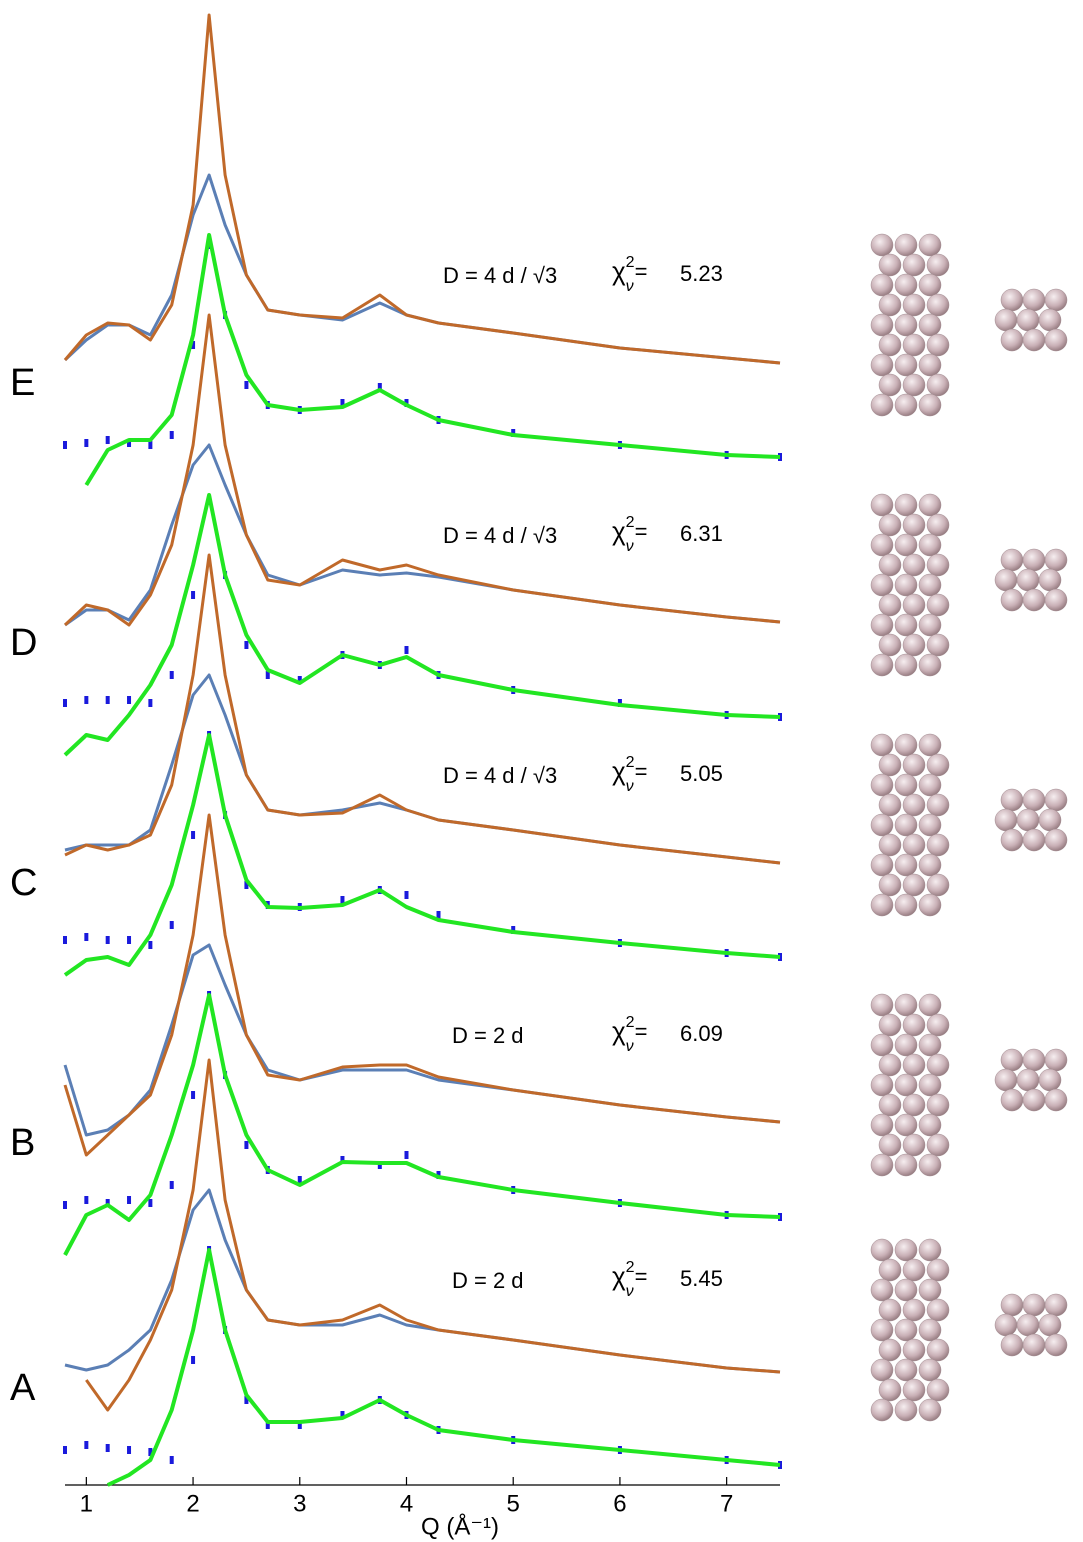 This screenshot has height=1542, width=1083. I want to click on chi-value: 5.05, so click(701, 773).